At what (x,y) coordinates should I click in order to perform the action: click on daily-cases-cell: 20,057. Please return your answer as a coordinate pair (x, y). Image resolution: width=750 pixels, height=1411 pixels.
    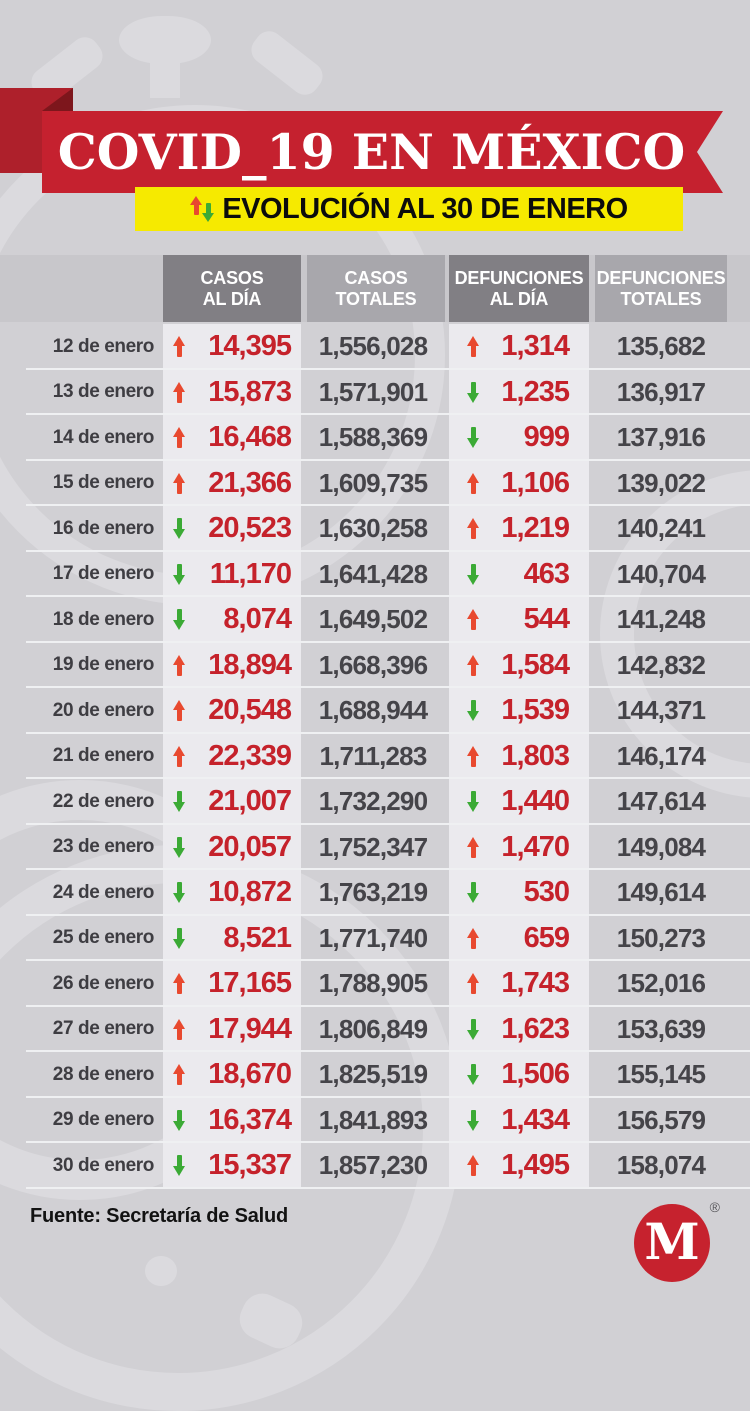
    Looking at the image, I should click on (232, 847).